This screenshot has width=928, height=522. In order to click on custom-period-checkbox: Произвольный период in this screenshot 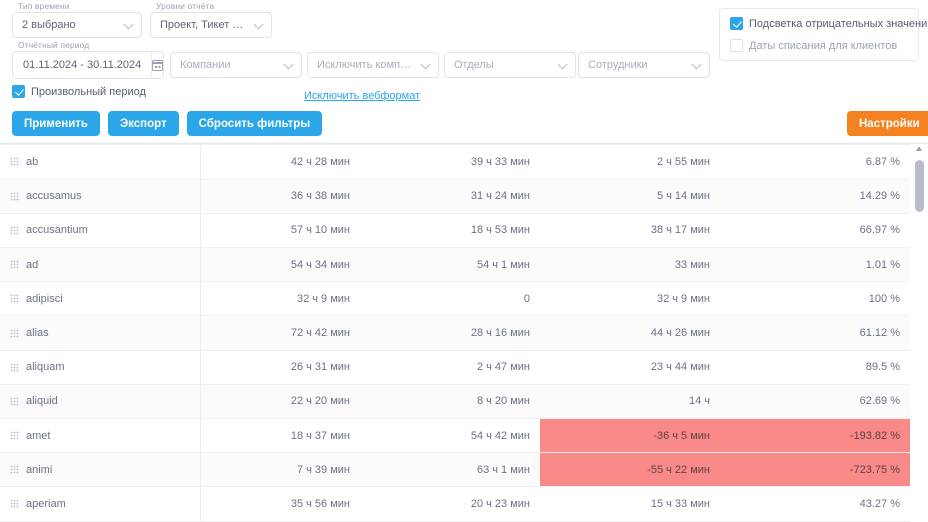, I will do `click(79, 91)`.